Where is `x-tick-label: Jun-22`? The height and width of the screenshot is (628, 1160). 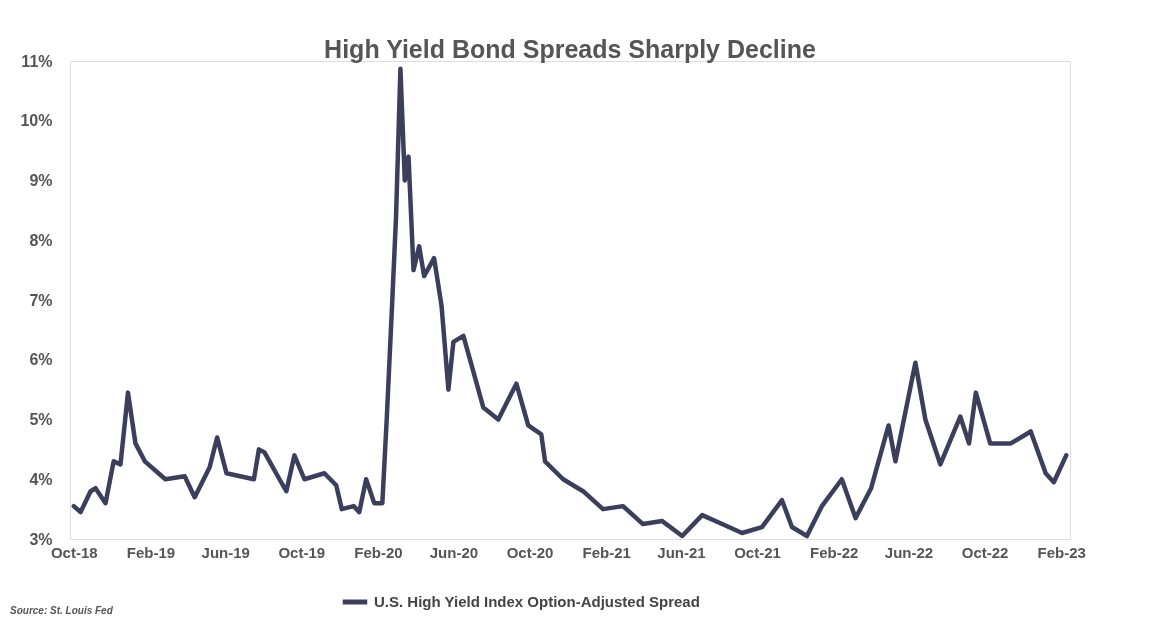
x-tick-label: Jun-22 is located at coordinates (909, 552).